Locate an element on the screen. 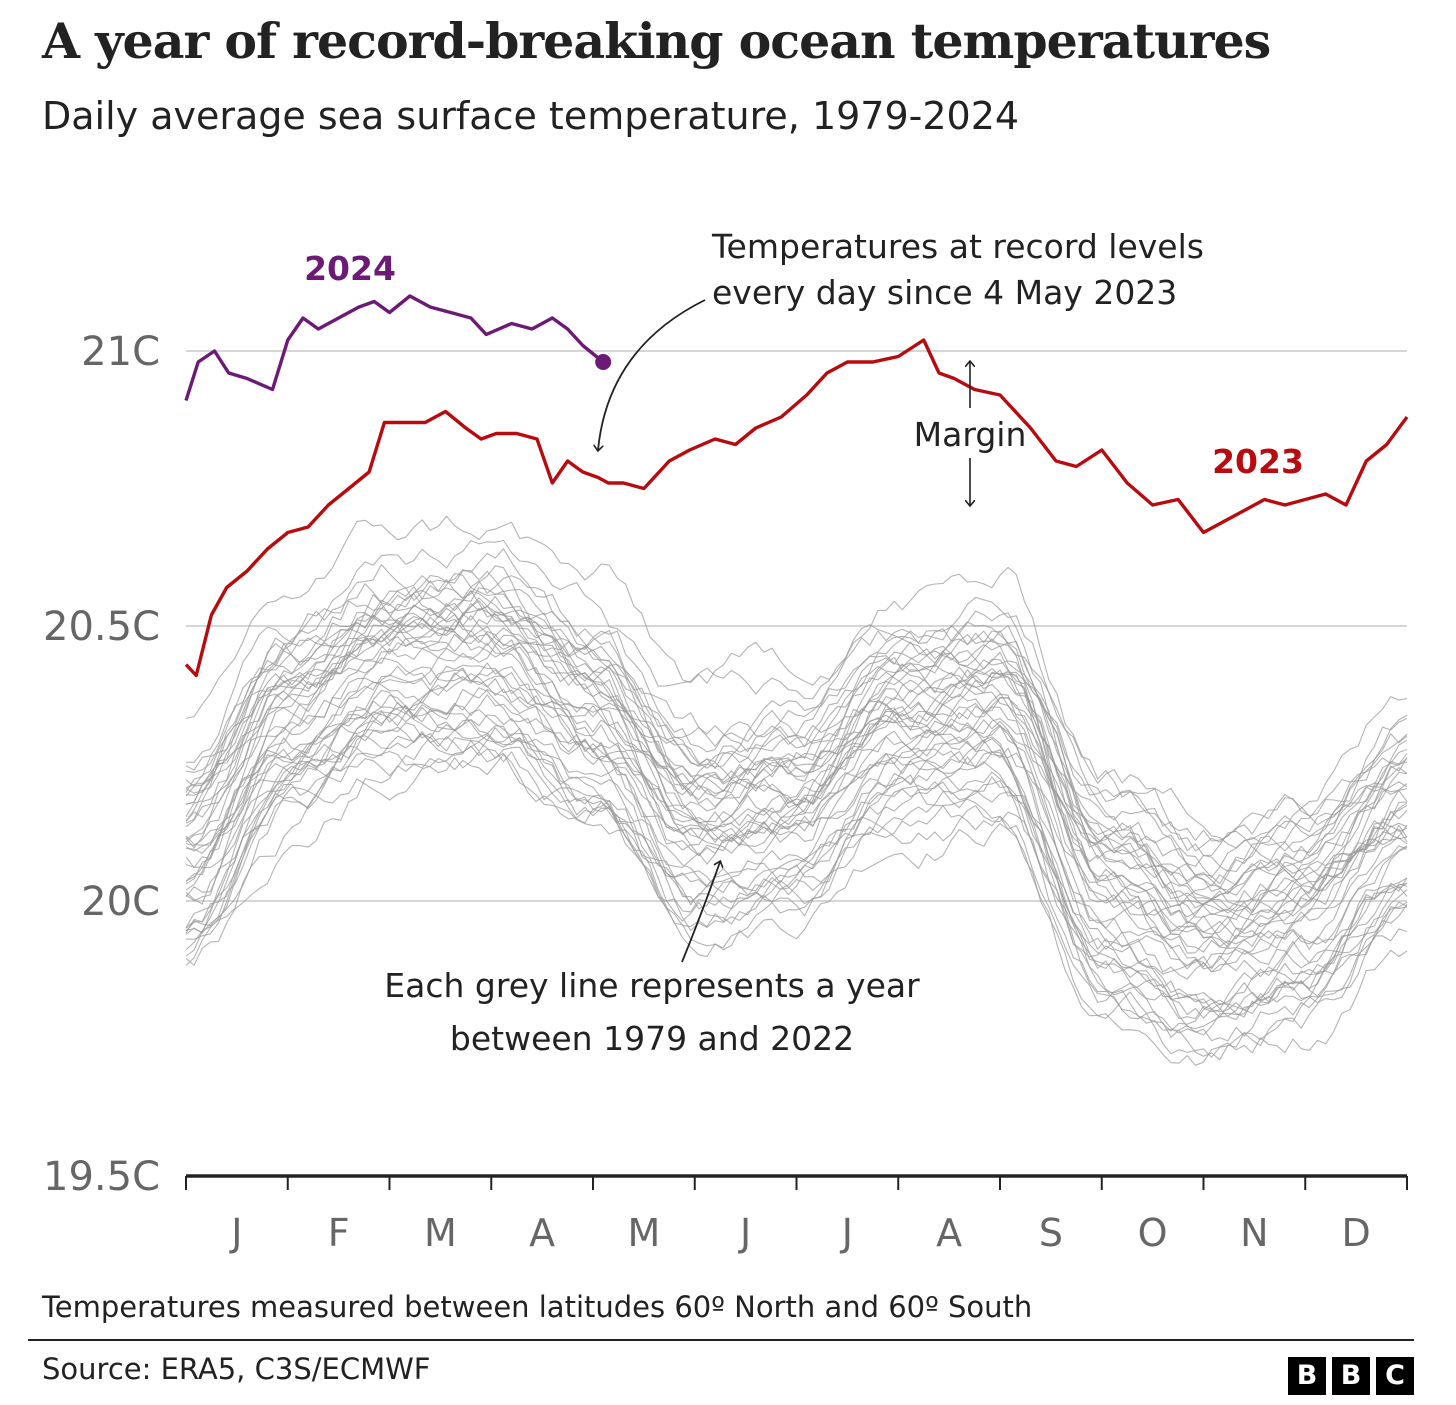 The width and height of the screenshot is (1456, 1405). y-tick-label-3: 19.5C is located at coordinates (101, 1177).